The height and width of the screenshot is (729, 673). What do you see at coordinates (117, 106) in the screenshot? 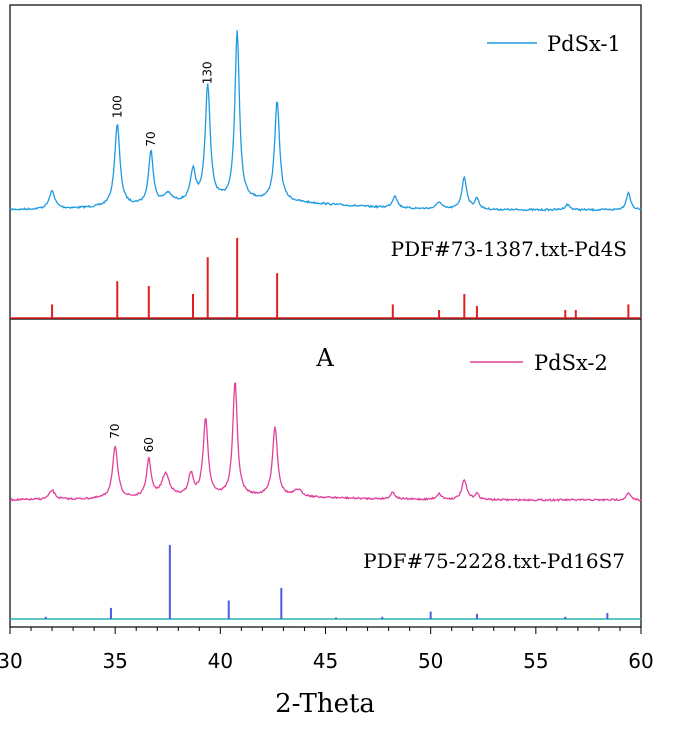
I see `peak-label: 100` at bounding box center [117, 106].